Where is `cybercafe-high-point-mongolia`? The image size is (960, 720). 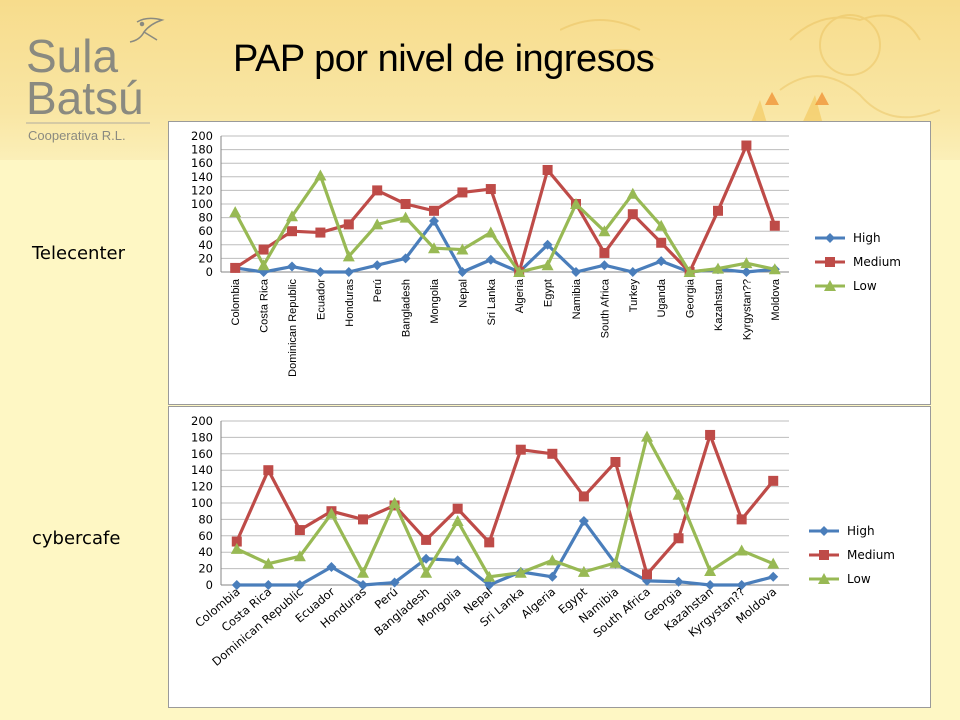
cybercafe-high-point-mongolia is located at coordinates (457, 560).